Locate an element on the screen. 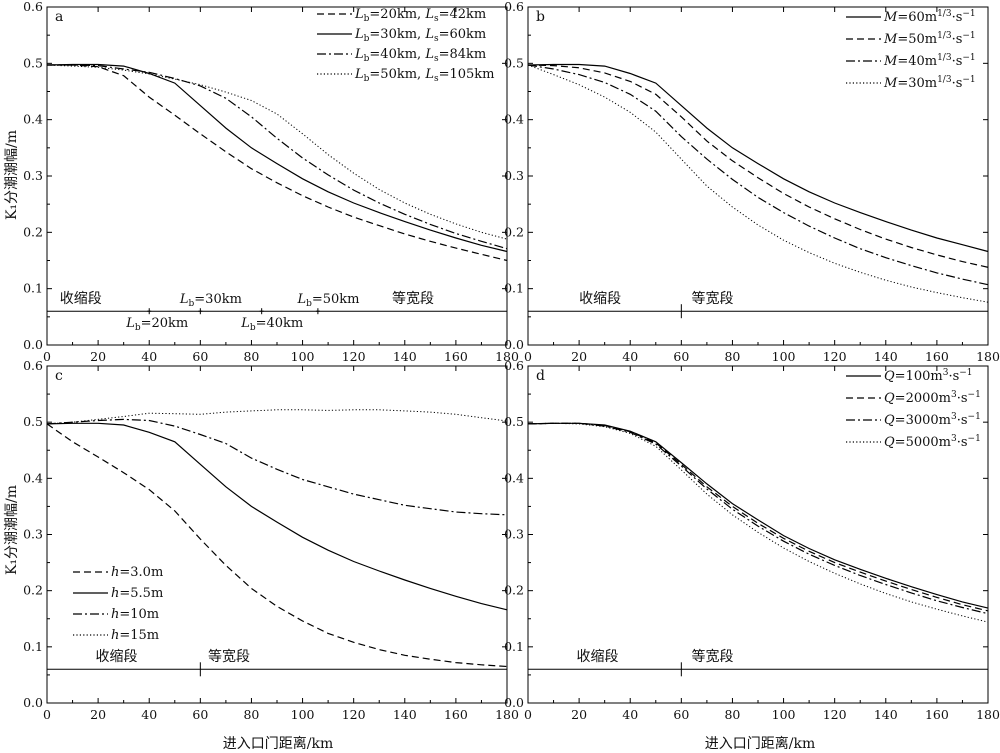  position-label: Lb=40km is located at coordinates (271, 324).